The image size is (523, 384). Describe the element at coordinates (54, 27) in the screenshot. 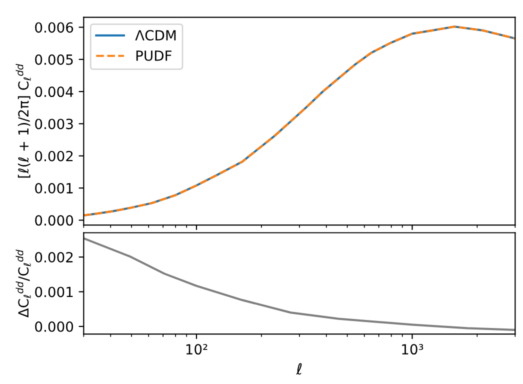

I see `y-tick-label: 0.006` at that location.